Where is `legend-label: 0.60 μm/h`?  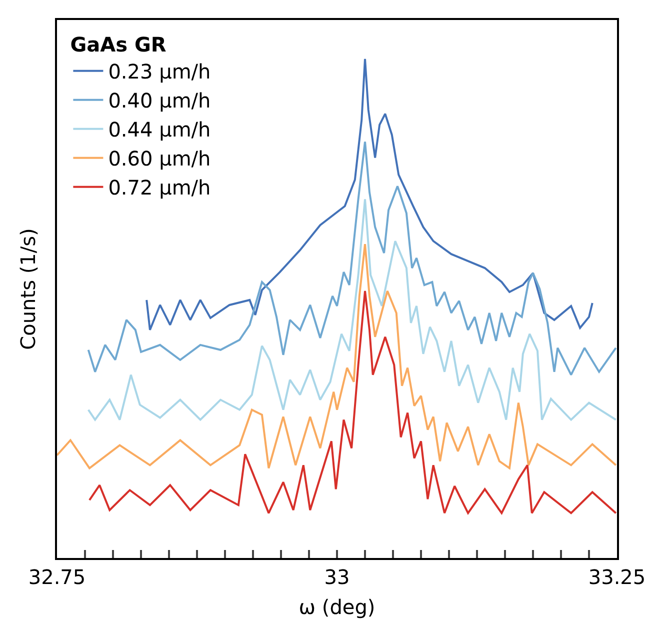
legend-label: 0.60 μm/h is located at coordinates (159, 158).